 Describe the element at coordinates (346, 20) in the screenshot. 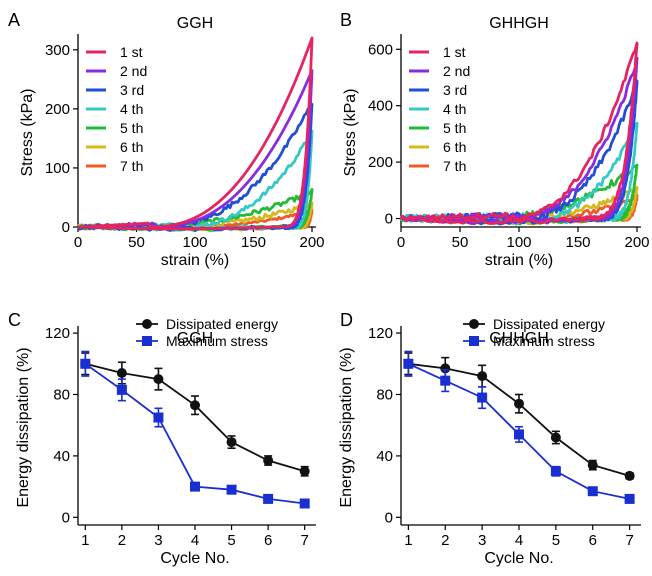

I see `panel-letter: B` at that location.